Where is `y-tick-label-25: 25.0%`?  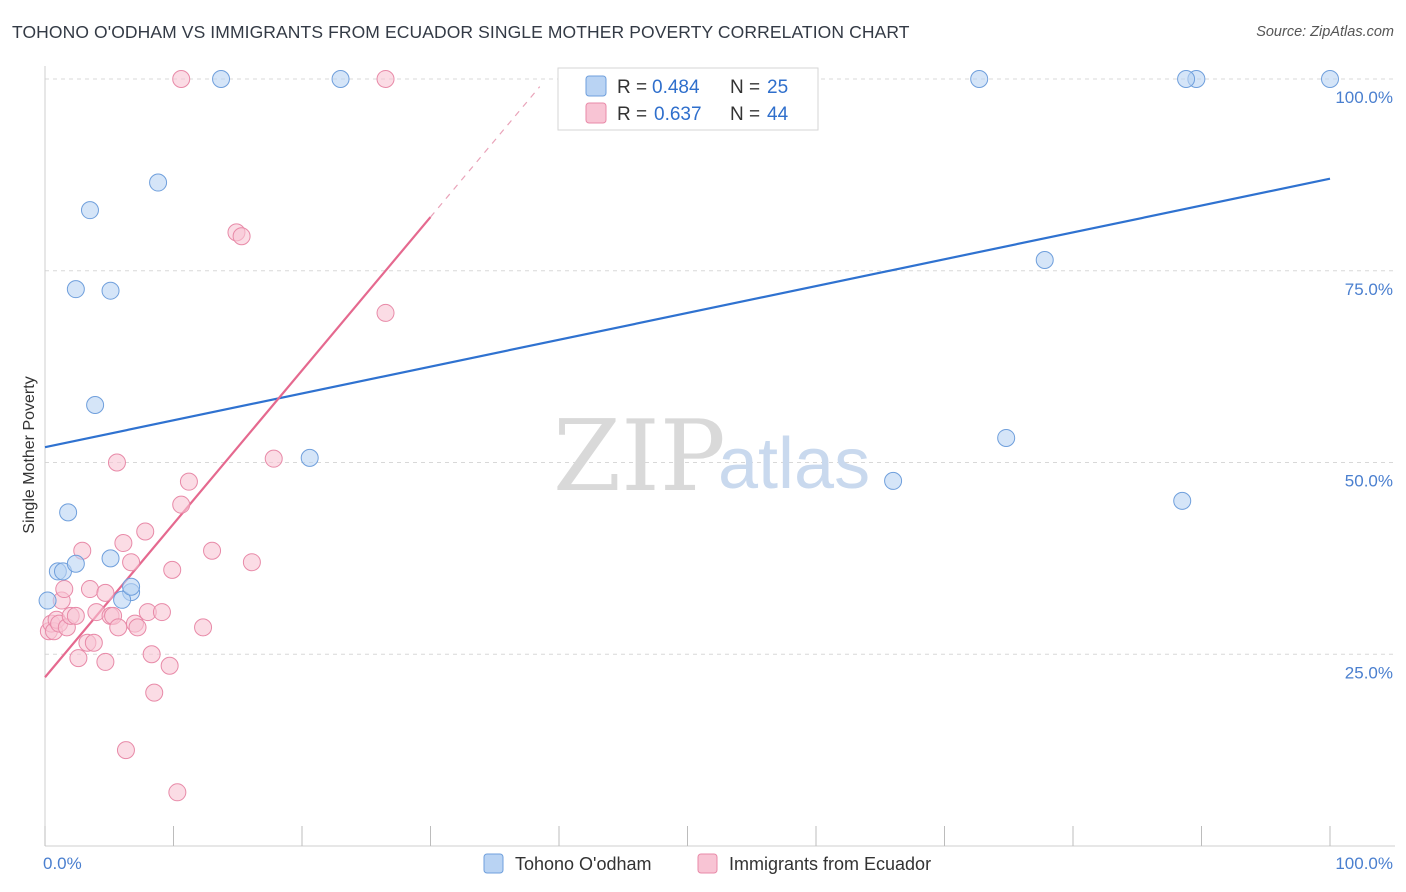 y-tick-label-25: 25.0% is located at coordinates (1369, 672).